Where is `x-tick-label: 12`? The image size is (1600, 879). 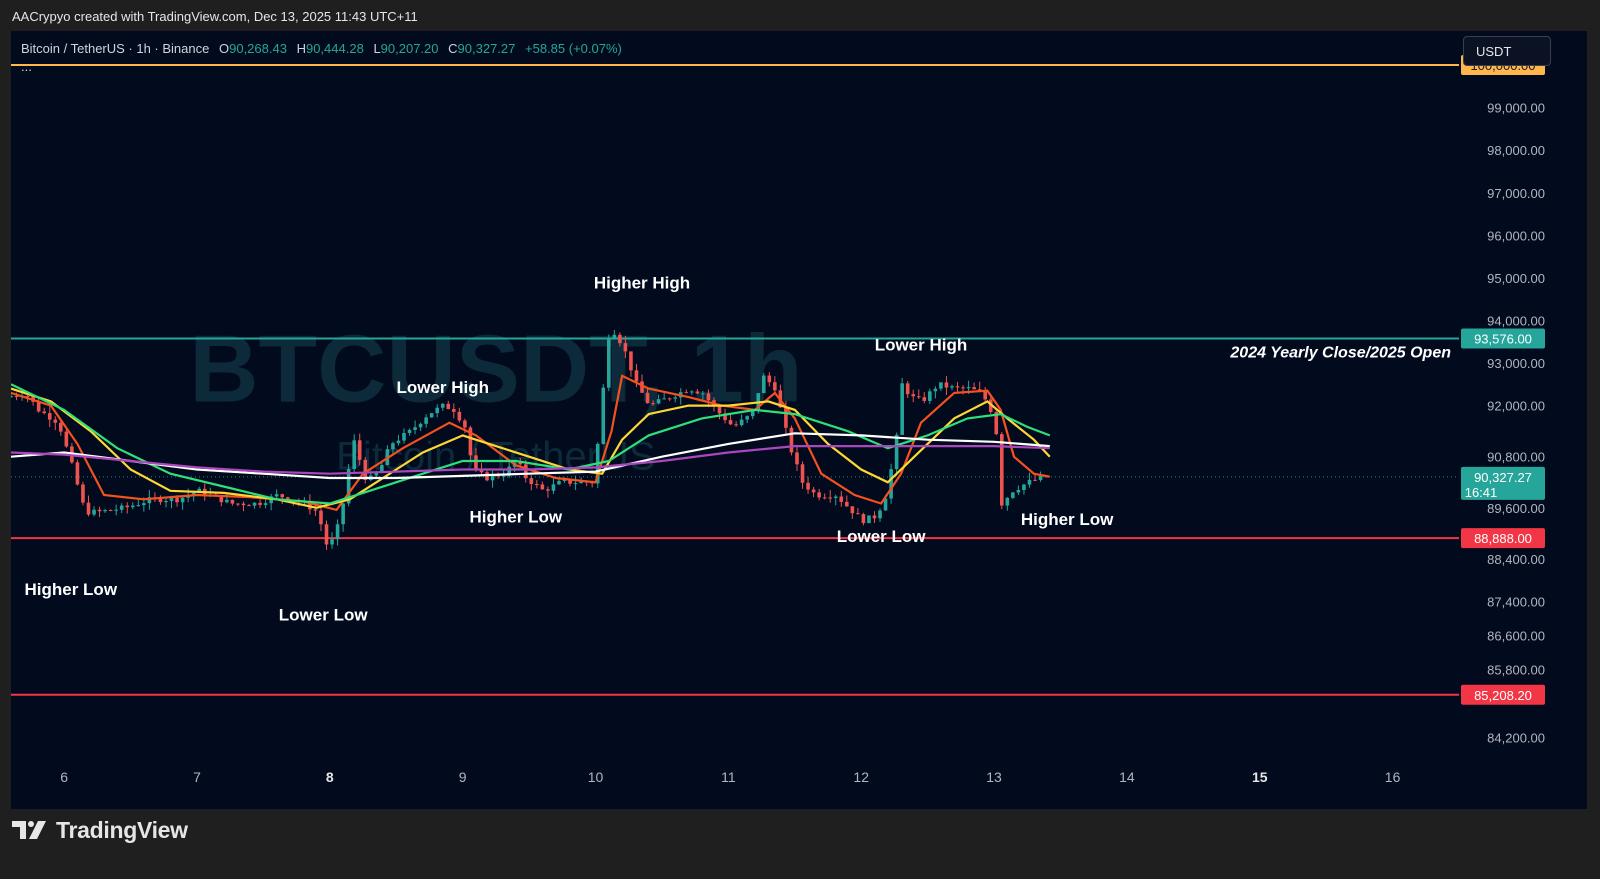 x-tick-label: 12 is located at coordinates (861, 777).